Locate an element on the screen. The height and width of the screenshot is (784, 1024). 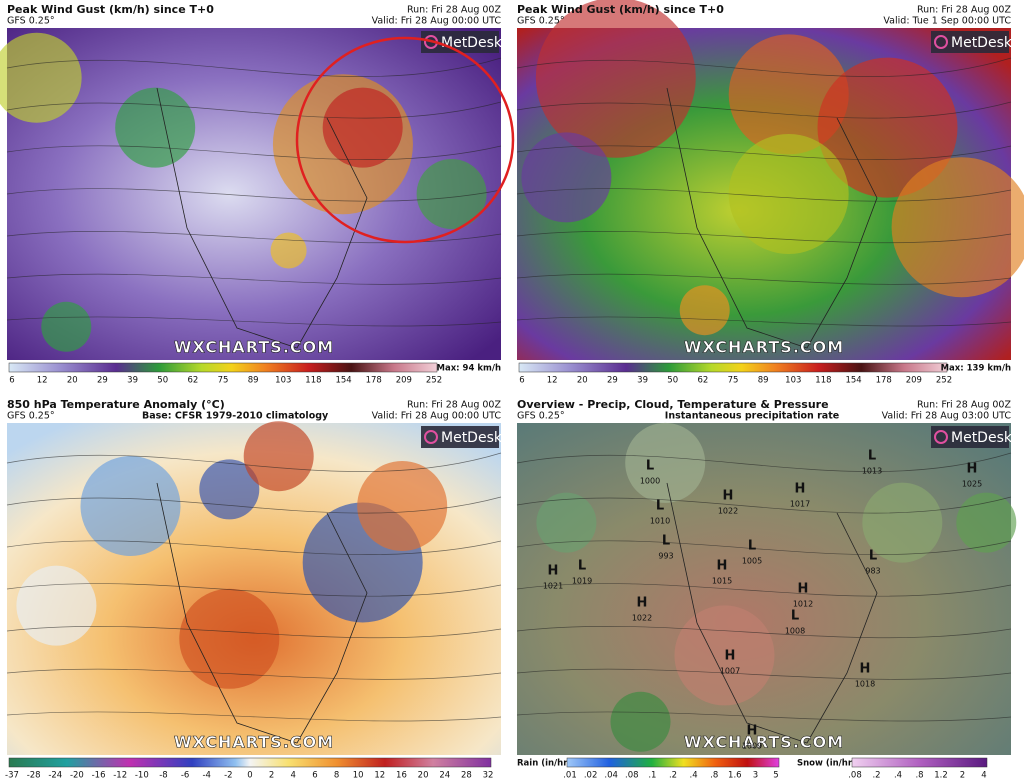
base: Base: CFSR 1979-2010 climatology is located at coordinates (235, 416).